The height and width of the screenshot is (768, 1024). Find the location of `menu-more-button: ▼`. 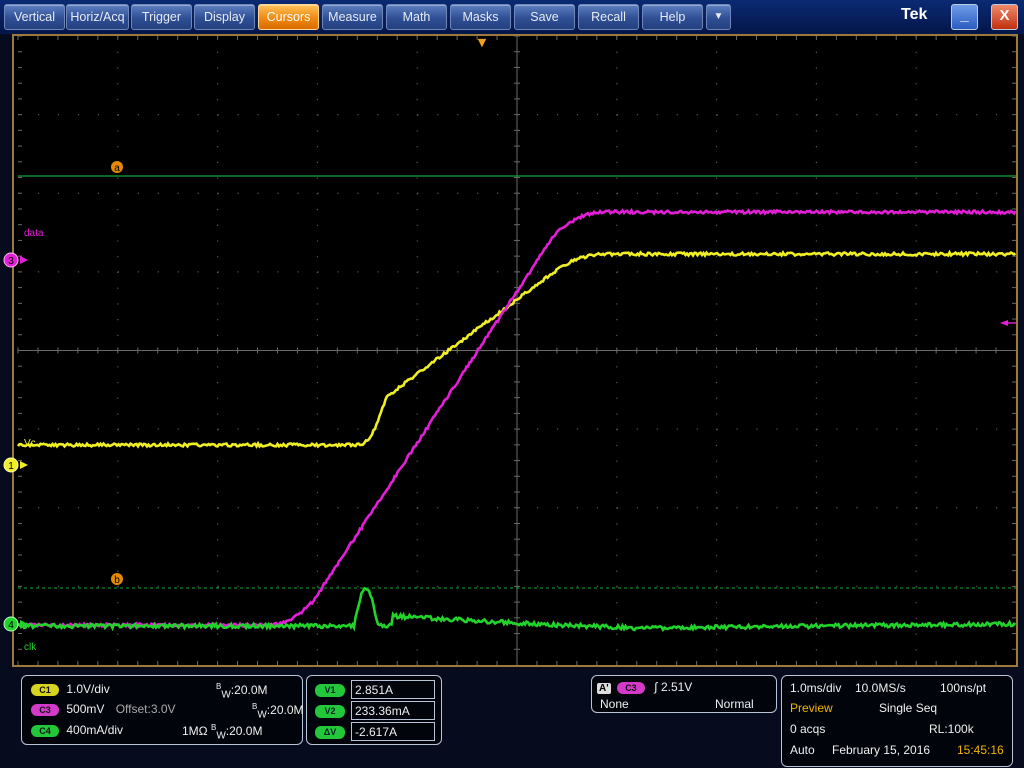

menu-more-button: ▼ is located at coordinates (718, 17).